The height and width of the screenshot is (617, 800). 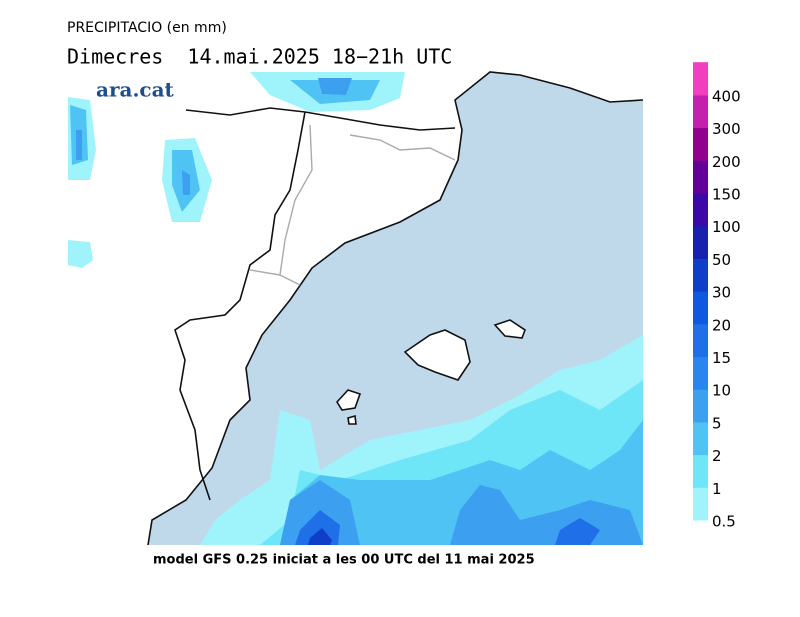 I want to click on colorbar-label: 1, so click(x=717, y=489).